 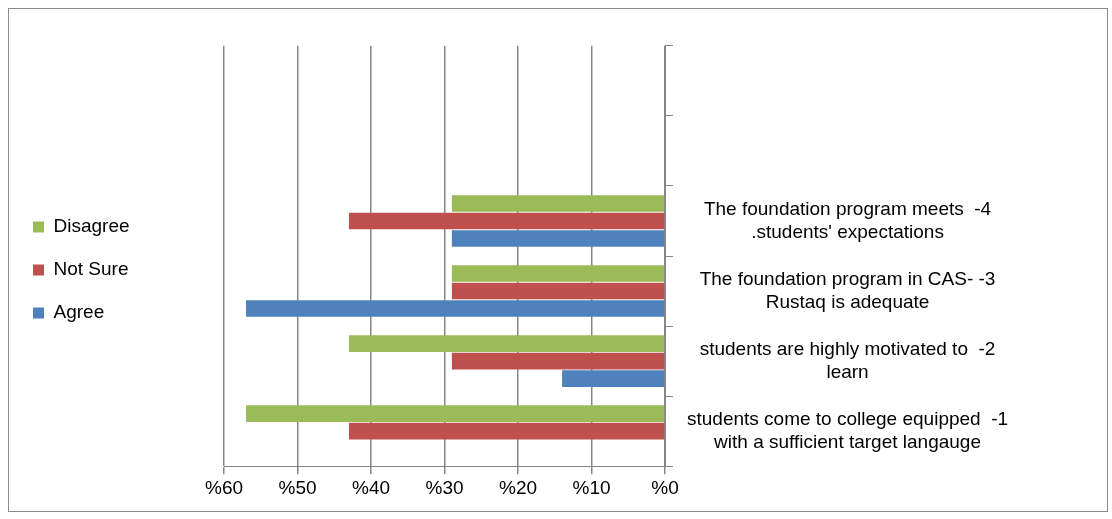 What do you see at coordinates (224, 487) in the screenshot?
I see `x-tick-label: %60` at bounding box center [224, 487].